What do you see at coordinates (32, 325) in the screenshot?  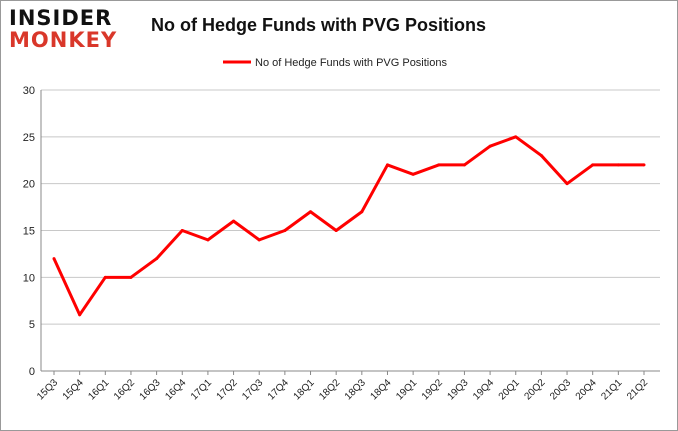 I see `y-tick-label: 5` at bounding box center [32, 325].